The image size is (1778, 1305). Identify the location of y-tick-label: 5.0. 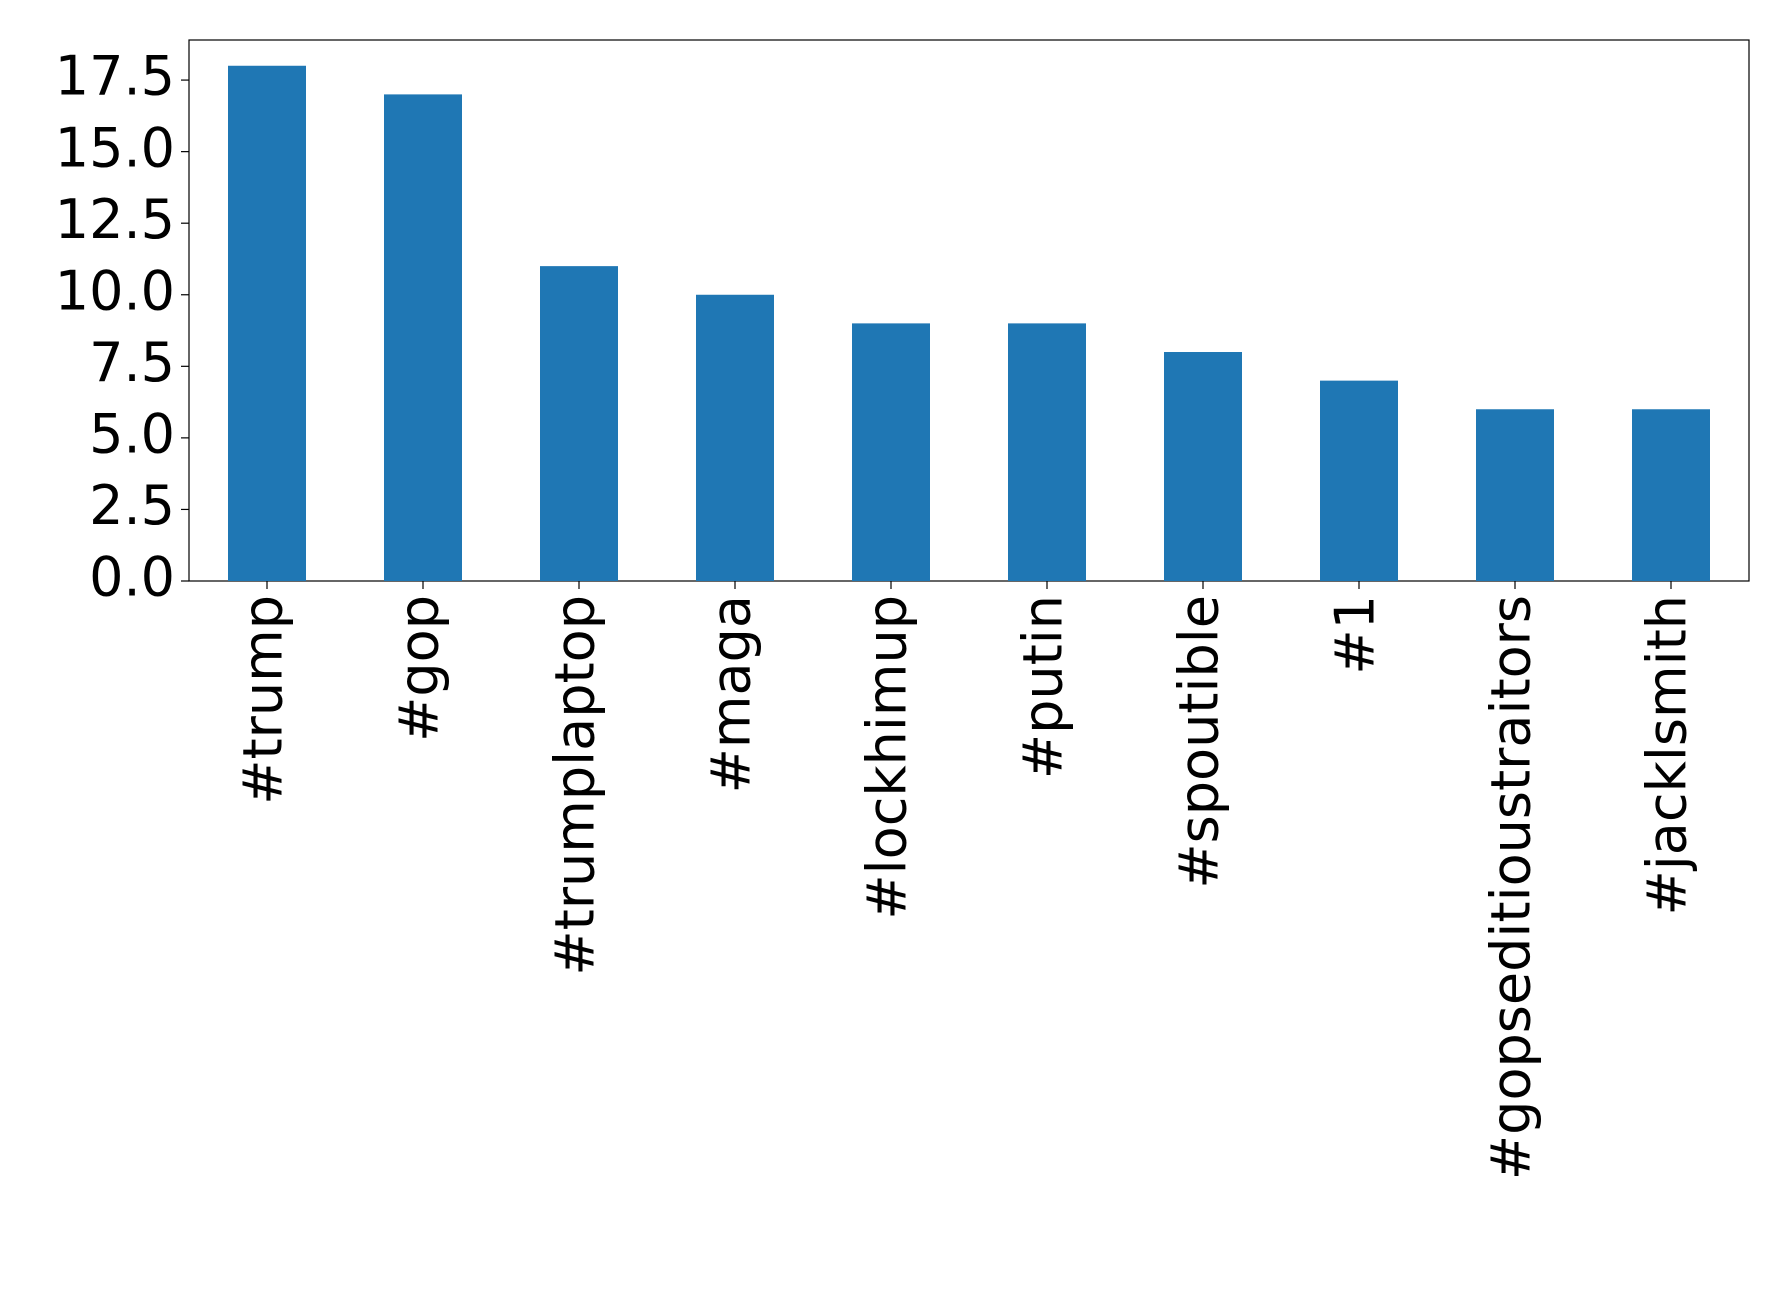
(132, 434).